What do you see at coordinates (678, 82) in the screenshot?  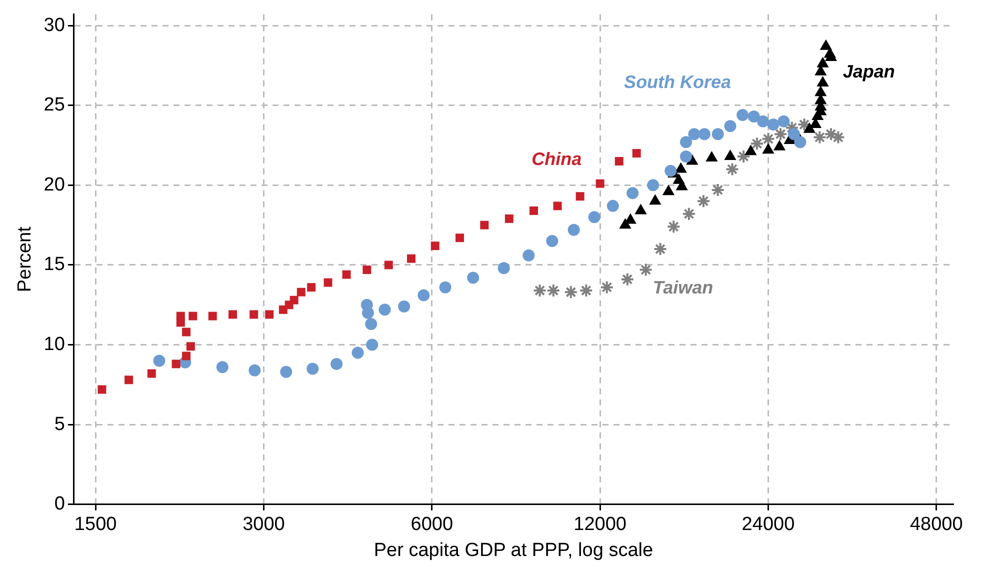 I see `series-label: South Korea` at bounding box center [678, 82].